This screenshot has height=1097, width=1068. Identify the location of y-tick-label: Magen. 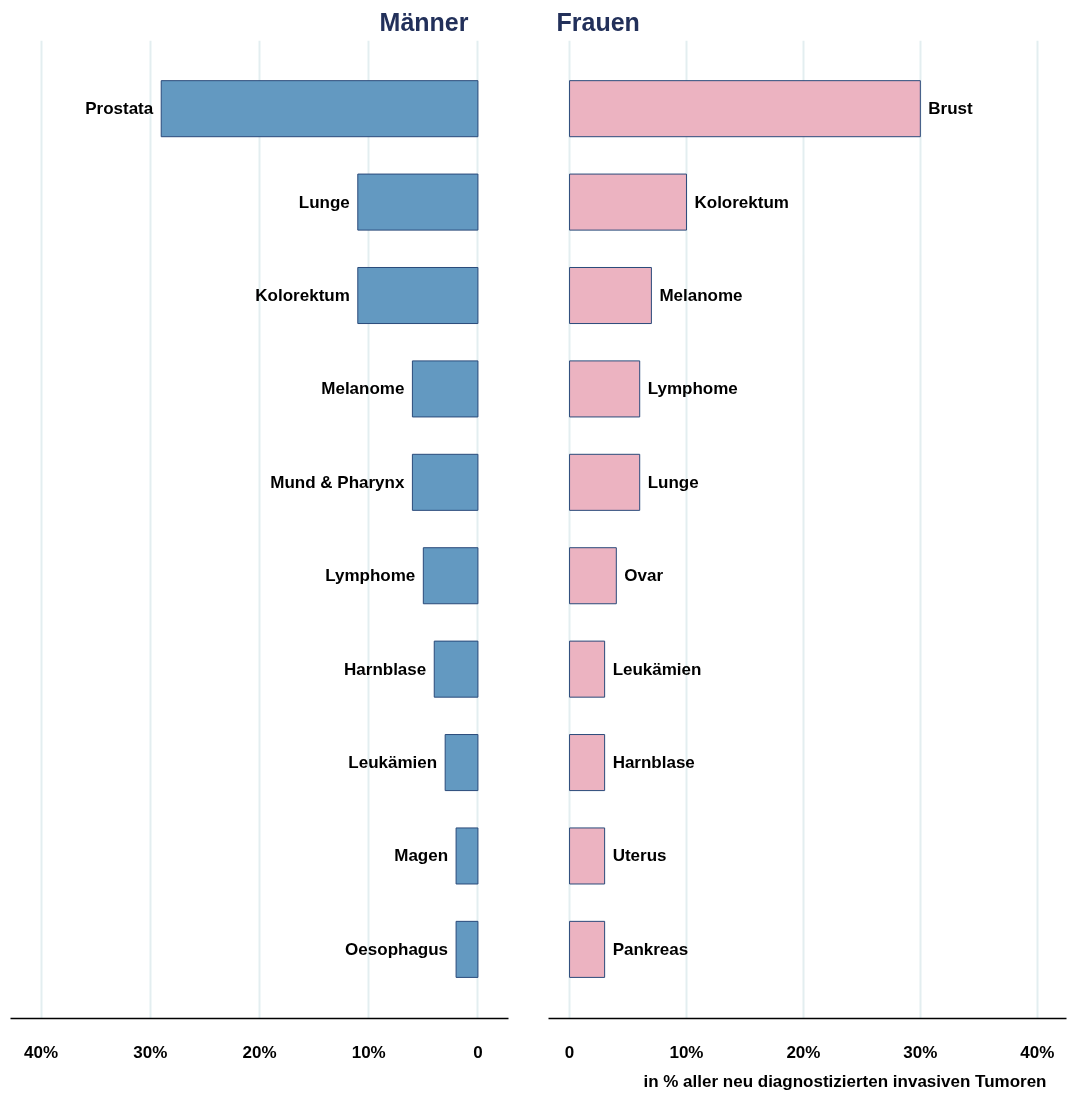
(421, 856).